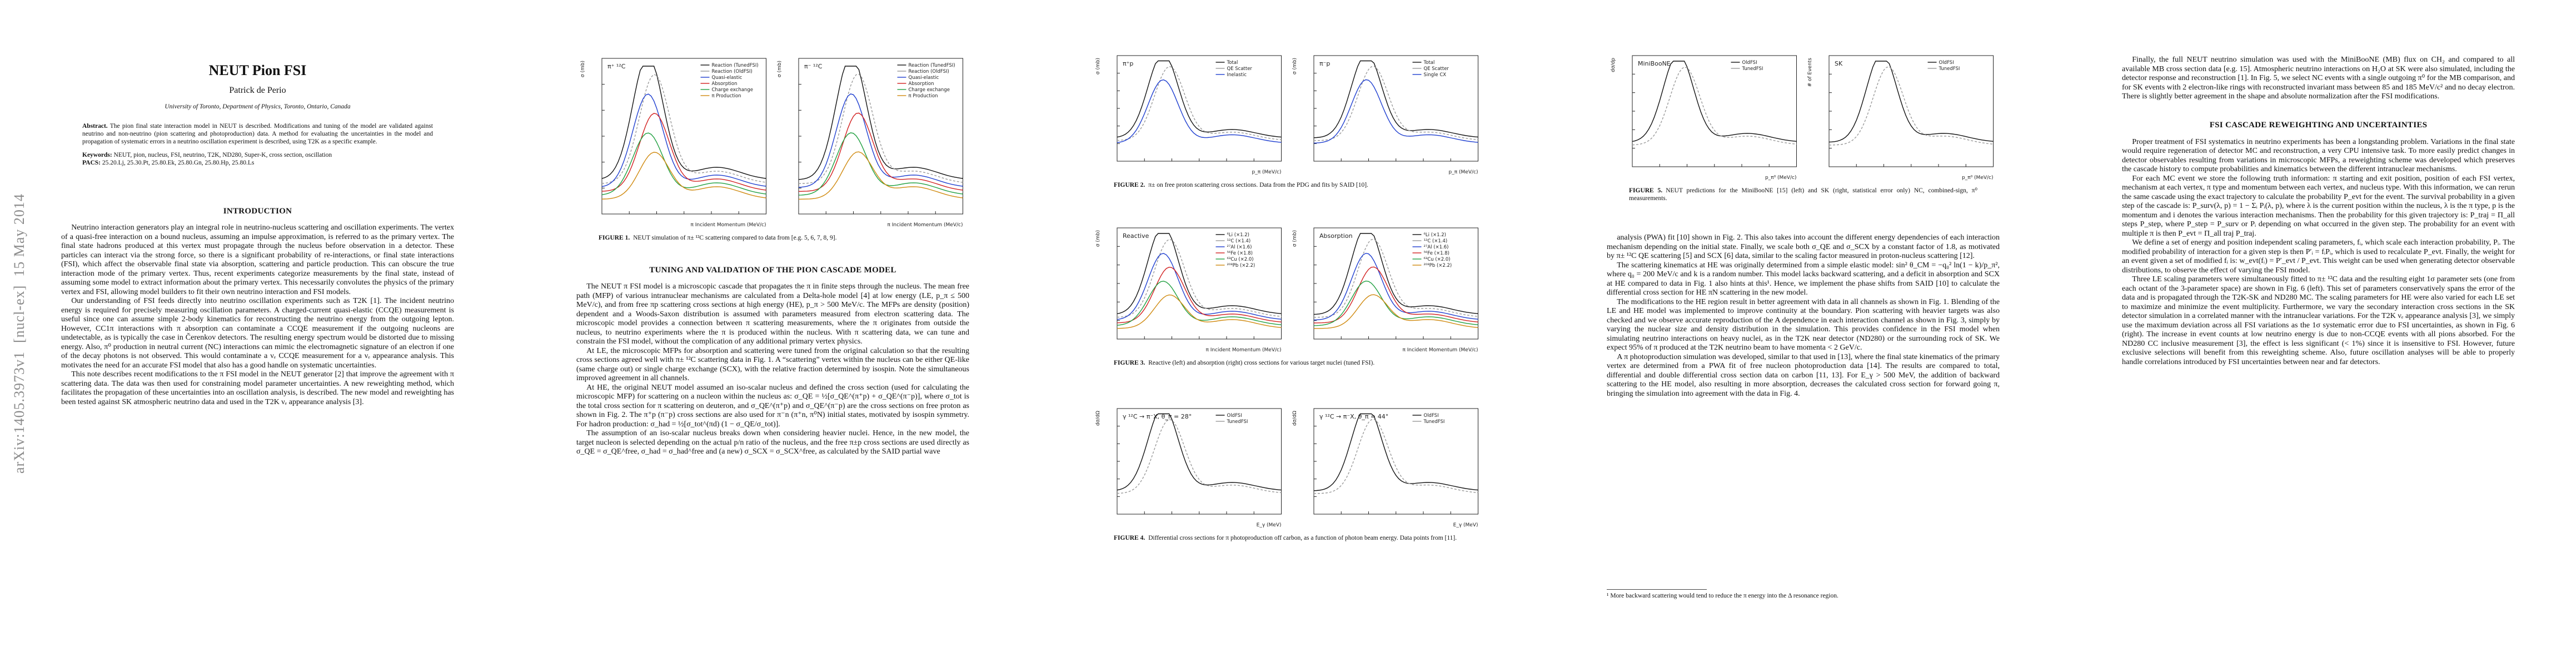  What do you see at coordinates (257, 211) in the screenshot?
I see `section-heading: INTRODUCTION` at bounding box center [257, 211].